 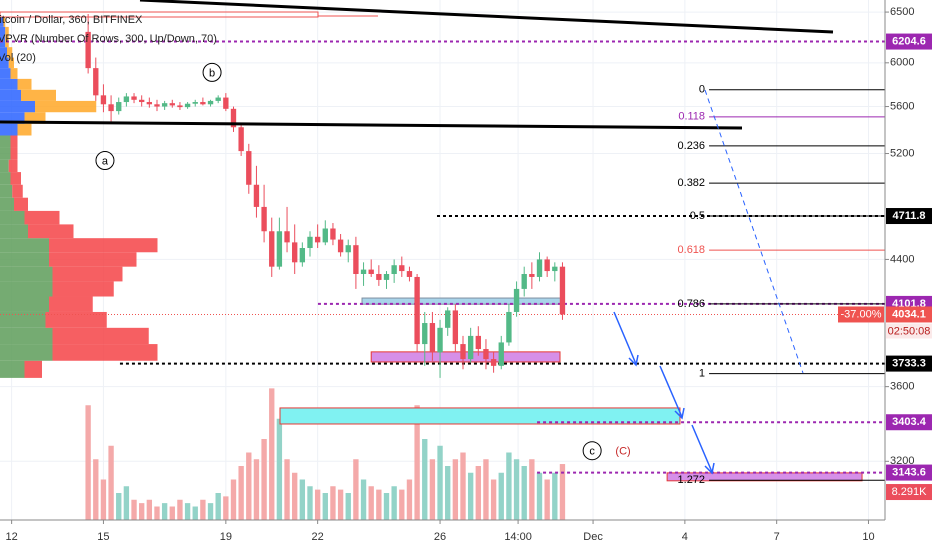 I want to click on x-tick-label: 15, so click(x=103, y=537).